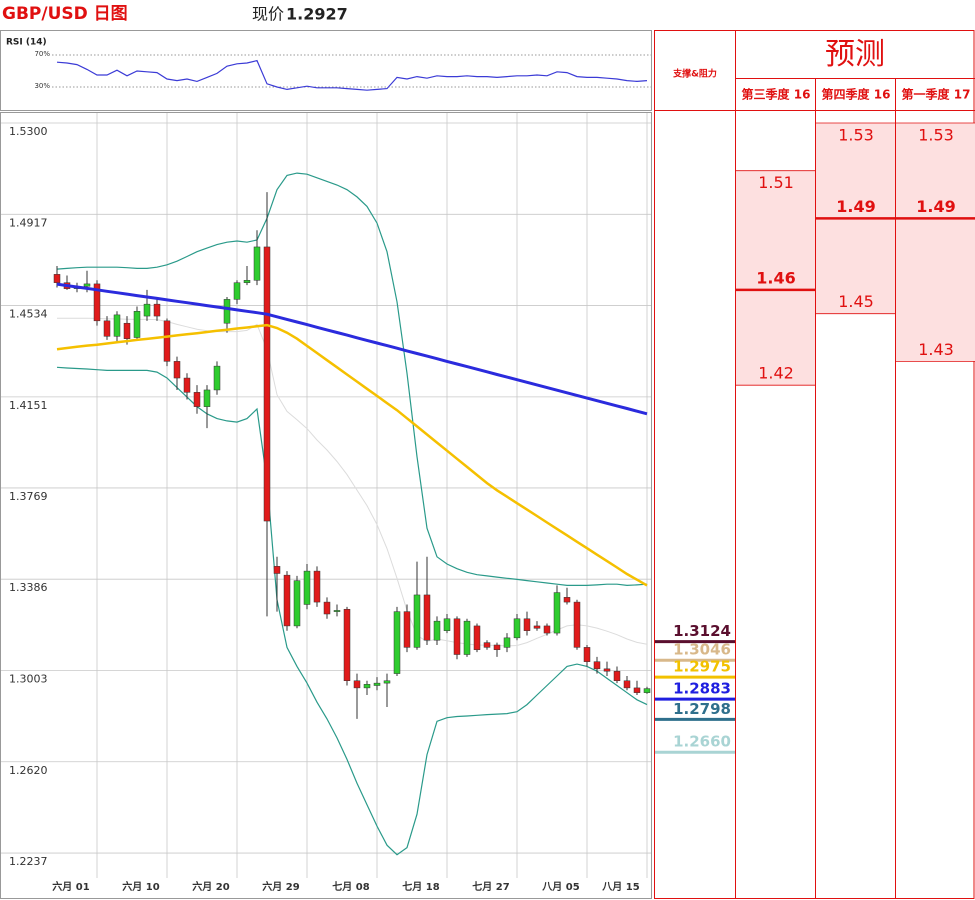 This screenshot has height=900, width=975. I want to click on support-title: 支撑&阻力, so click(694, 74).